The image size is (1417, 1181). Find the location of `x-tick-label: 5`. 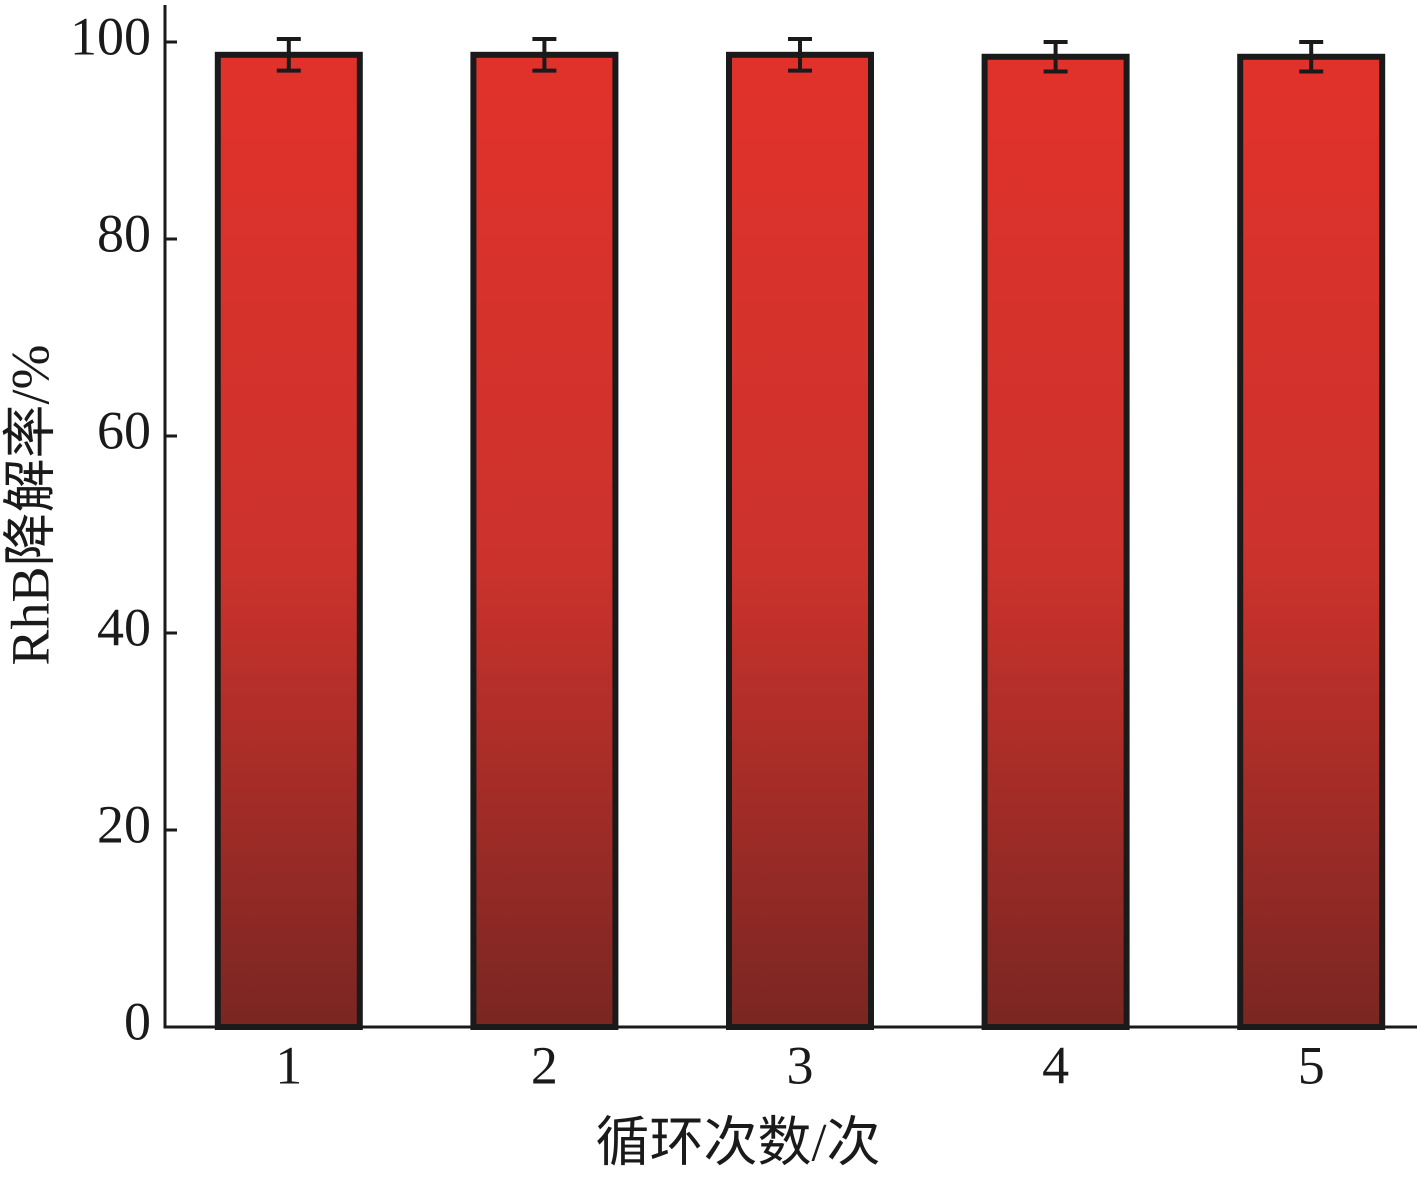

x-tick-label: 5 is located at coordinates (1311, 1065).